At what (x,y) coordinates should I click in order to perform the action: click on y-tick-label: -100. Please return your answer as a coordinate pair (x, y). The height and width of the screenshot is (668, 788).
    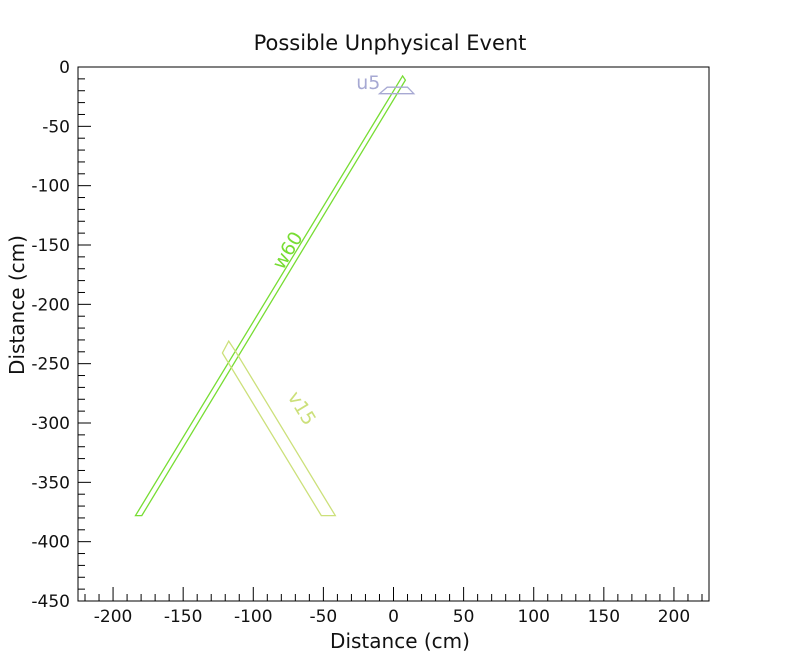
    Looking at the image, I should click on (50, 187).